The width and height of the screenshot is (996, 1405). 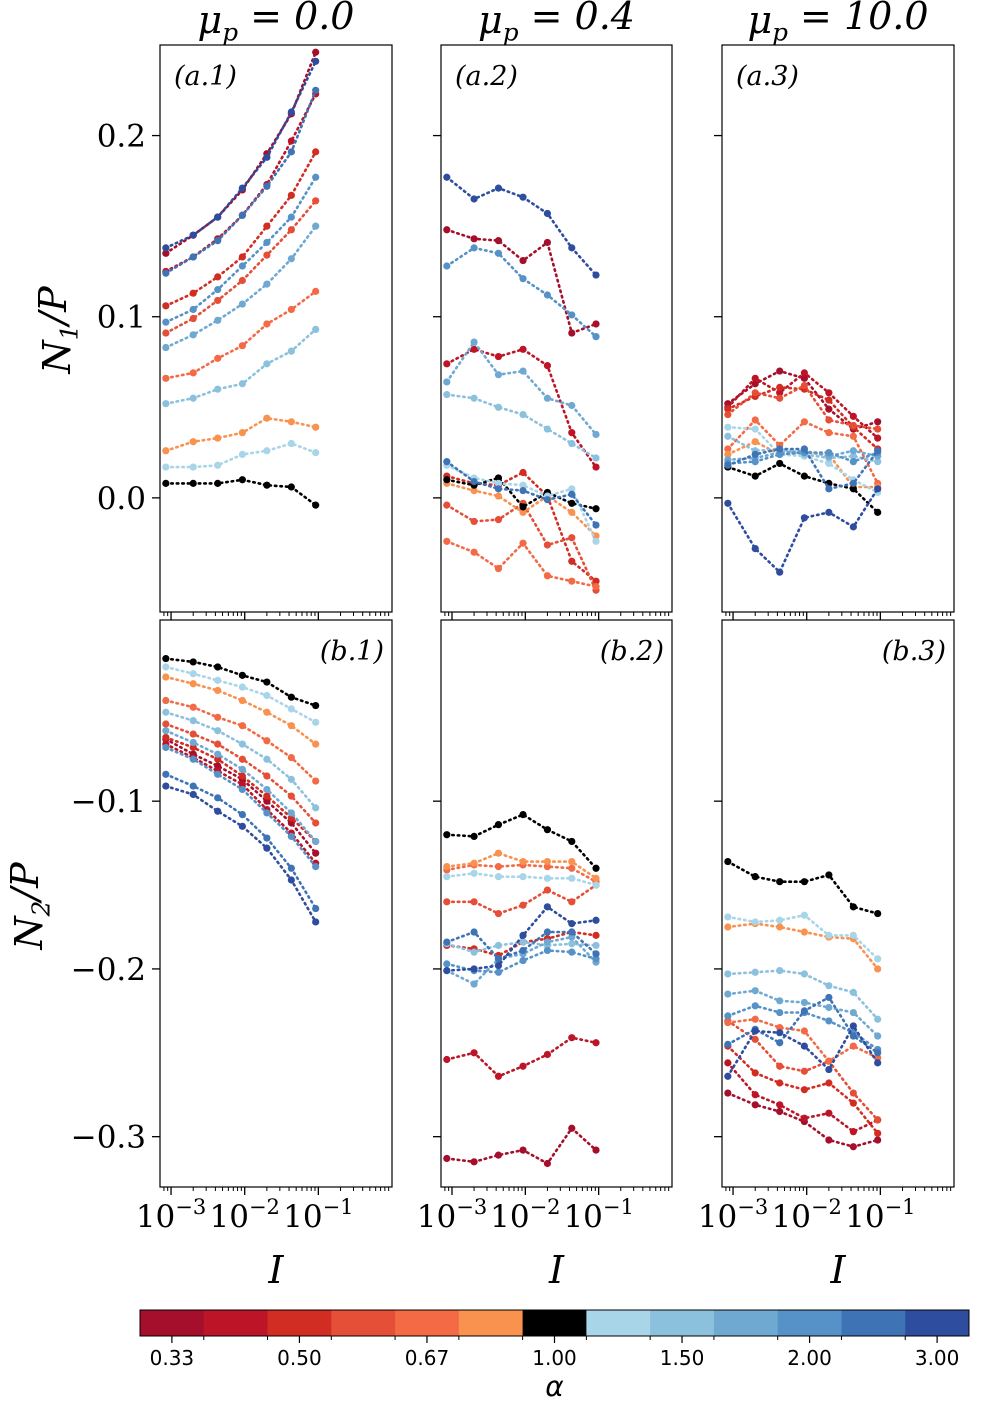 I want to click on column-title-2: μp​ = 0.4, so click(x=556, y=23).